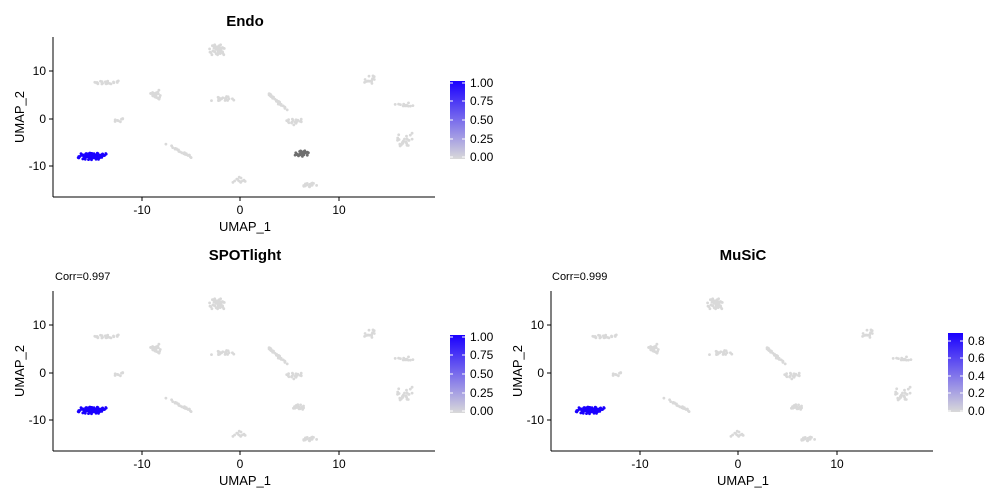  What do you see at coordinates (245, 480) in the screenshot?
I see `x-axis-label: UMAP_1` at bounding box center [245, 480].